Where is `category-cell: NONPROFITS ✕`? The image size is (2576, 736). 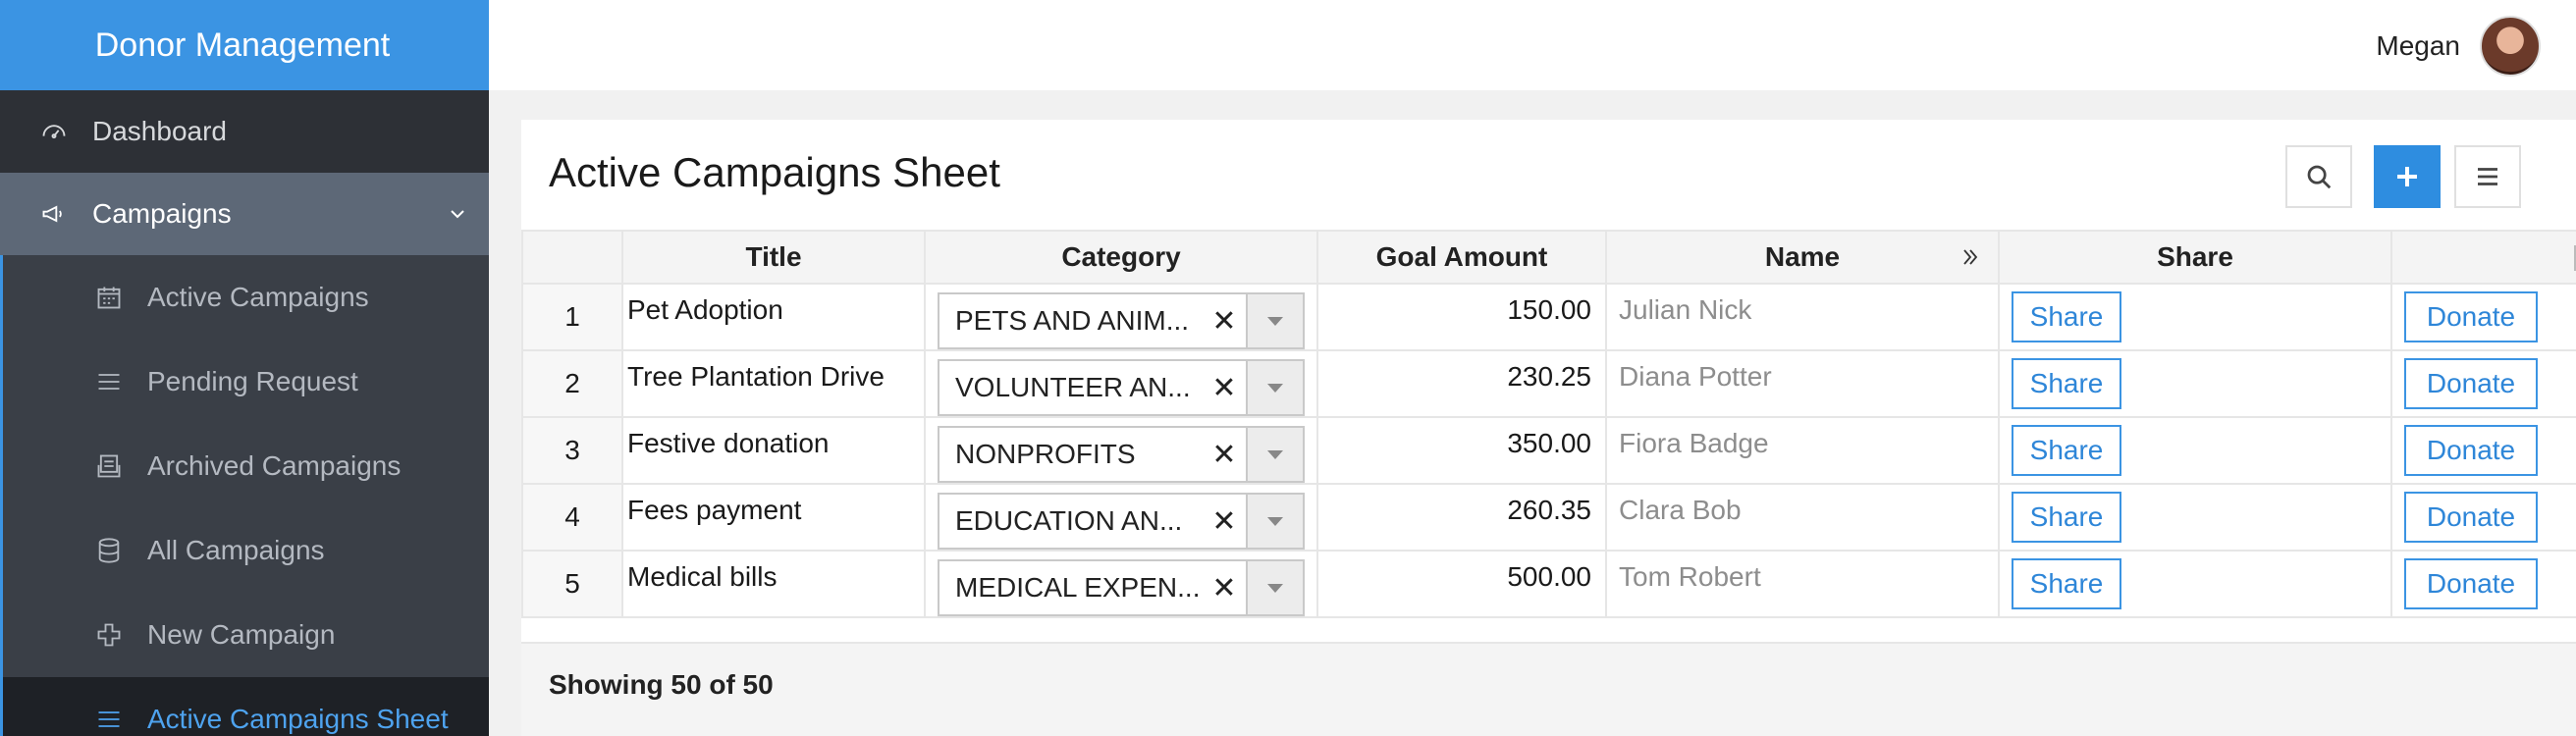 category-cell: NONPROFITS ✕ is located at coordinates (1121, 450).